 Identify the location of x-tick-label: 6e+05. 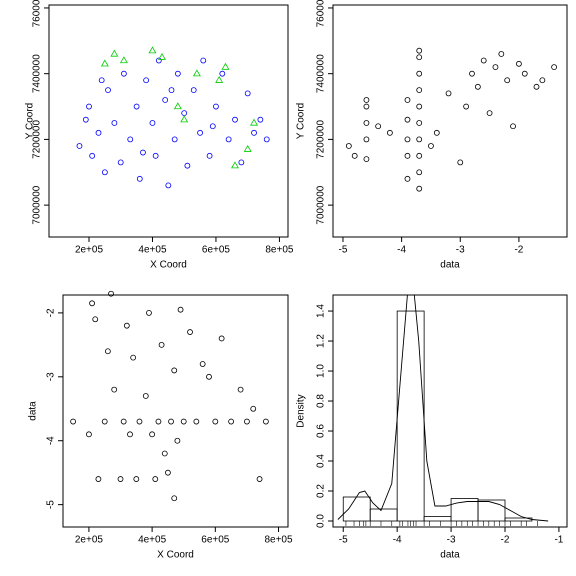
(216, 250).